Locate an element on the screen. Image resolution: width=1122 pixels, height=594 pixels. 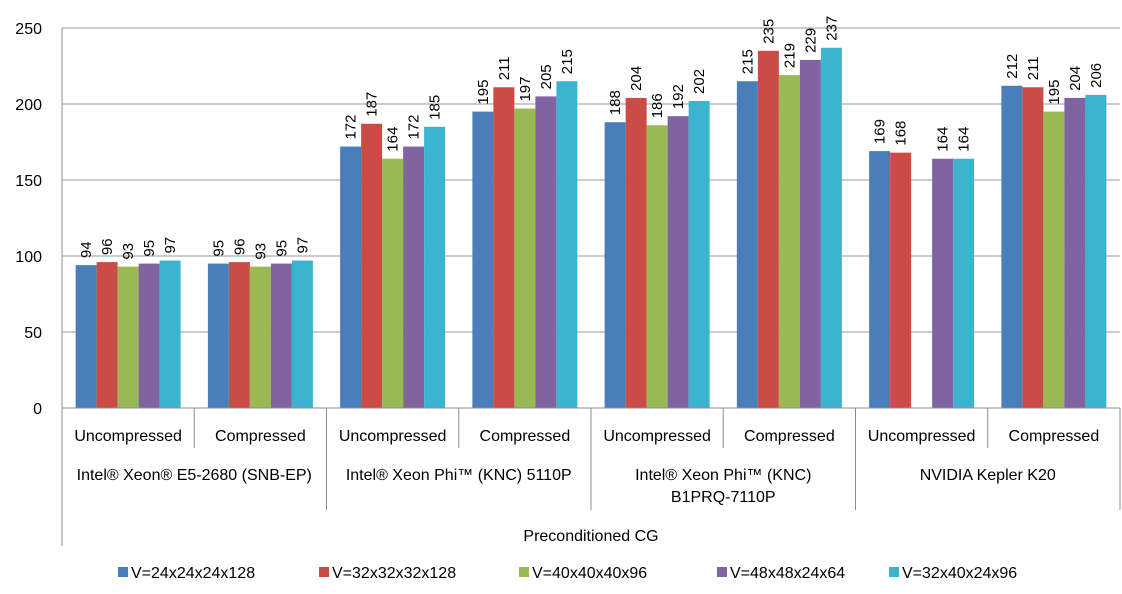
data-label: 94 is located at coordinates (86, 249).